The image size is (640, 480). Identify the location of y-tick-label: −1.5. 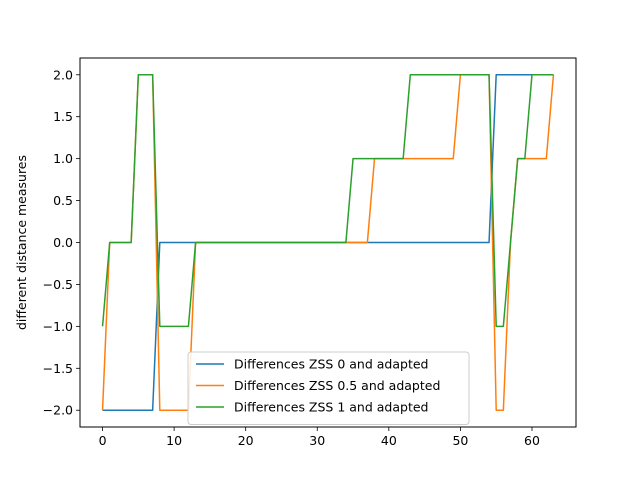
(58, 368).